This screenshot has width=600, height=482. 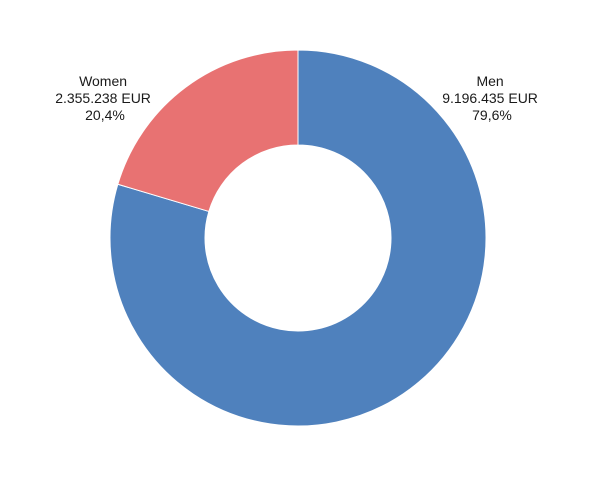 I want to click on slice-label-men-percent: 79,6%, so click(x=492, y=115).